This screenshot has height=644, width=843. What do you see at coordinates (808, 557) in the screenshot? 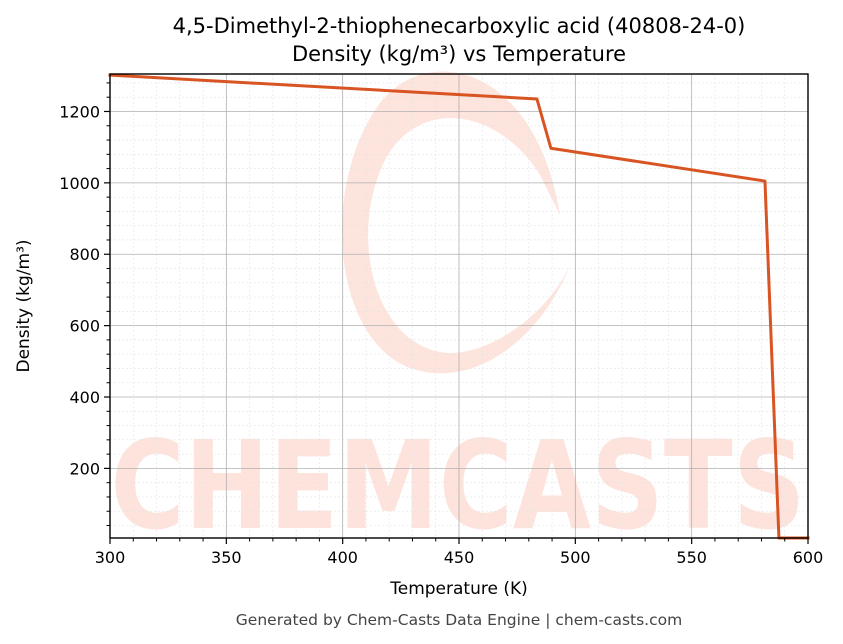
I see `x-tick-label: 600` at bounding box center [808, 557].